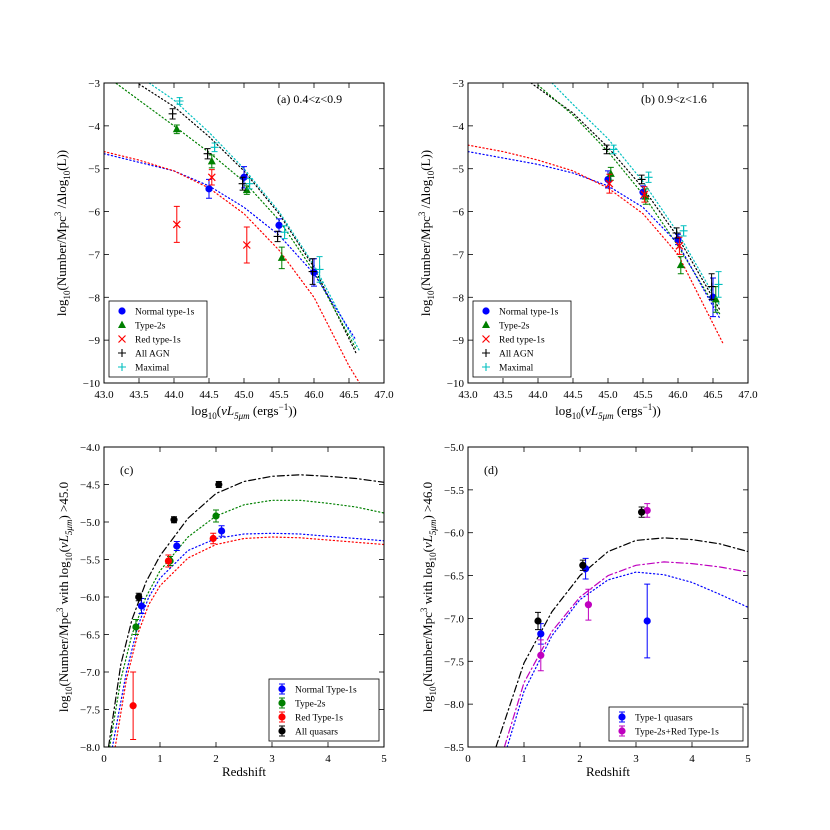 This screenshot has height=830, width=830. Describe the element at coordinates (384, 395) in the screenshot. I see `x-tick-label: 47.0` at that location.